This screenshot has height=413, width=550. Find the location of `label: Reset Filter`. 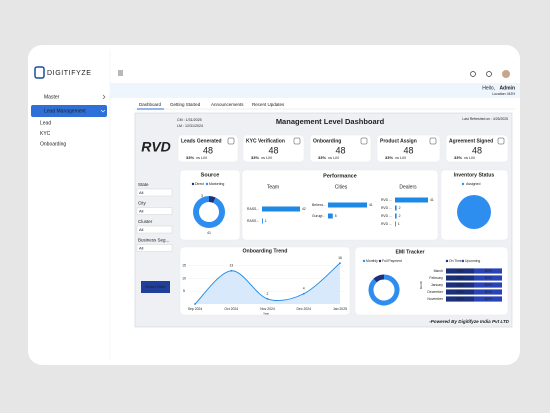

label: Reset Filter is located at coordinates (155, 286).